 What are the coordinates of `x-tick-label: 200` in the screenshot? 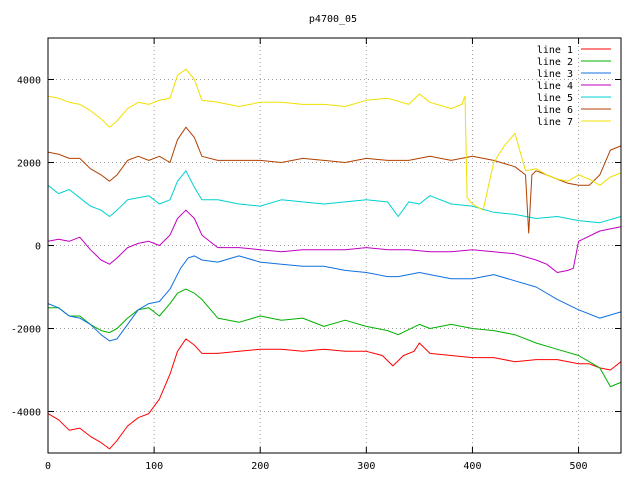 It's located at (260, 466).